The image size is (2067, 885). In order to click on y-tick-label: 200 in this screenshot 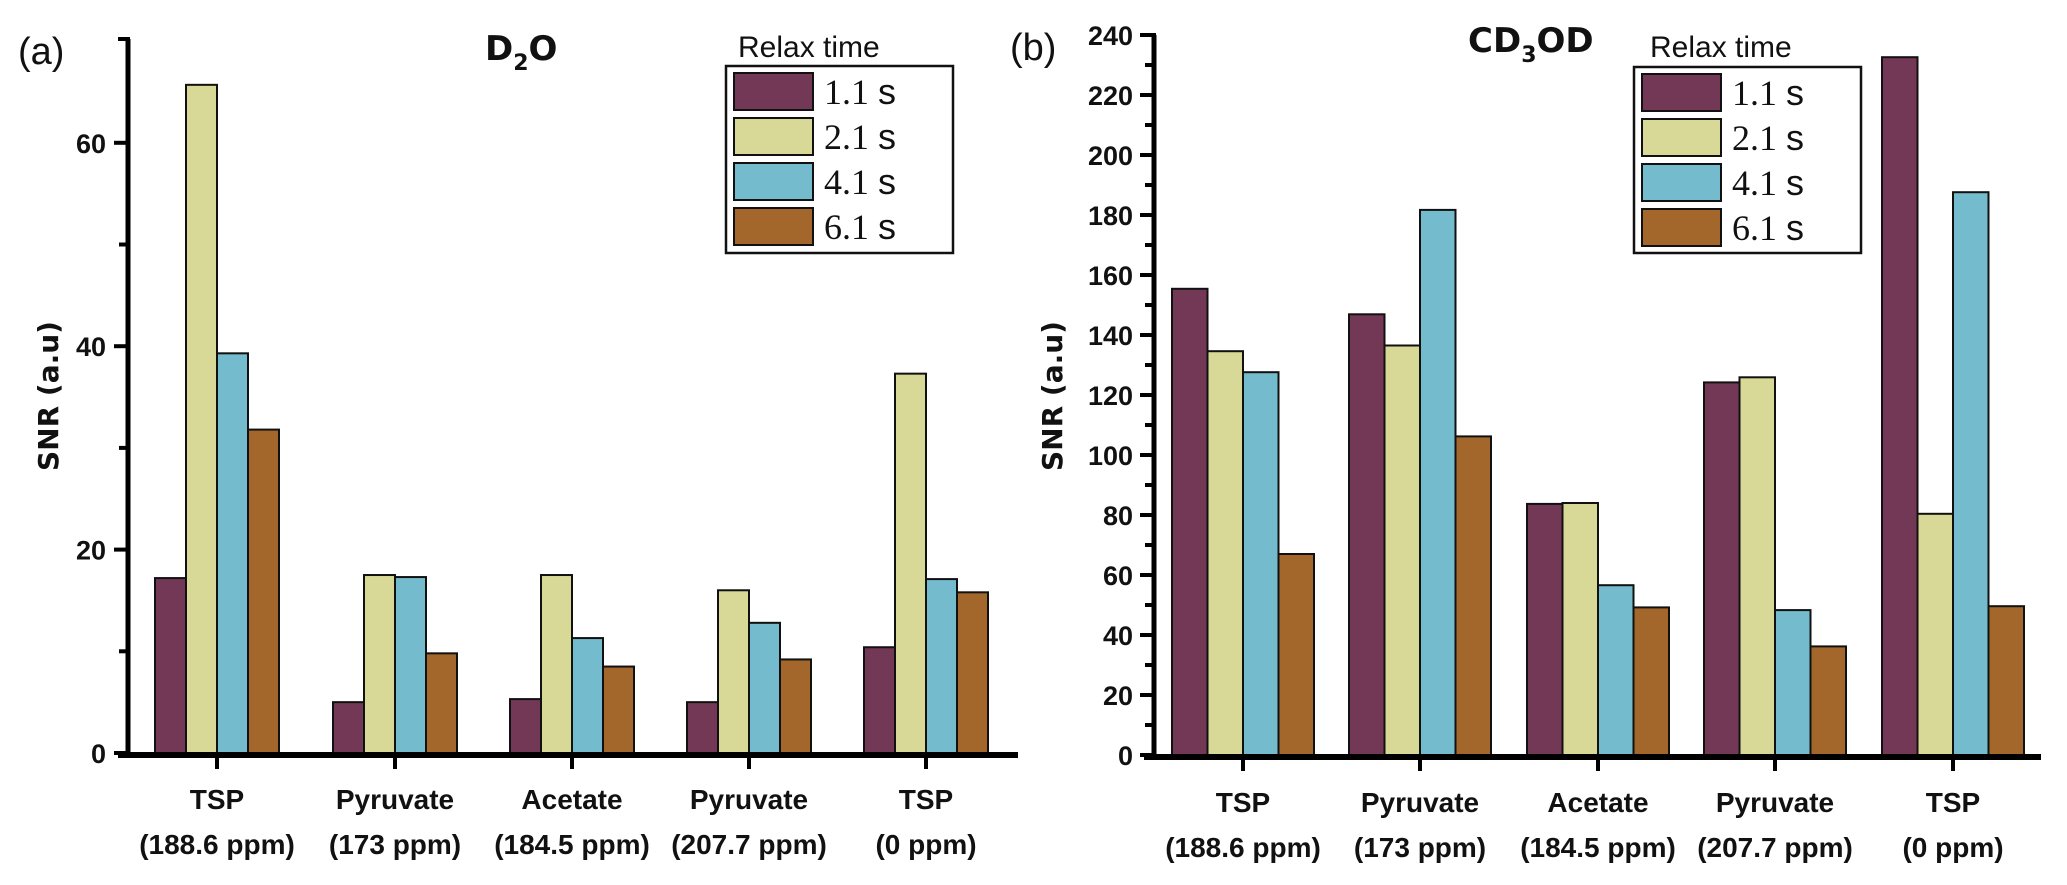, I will do `click(1110, 156)`.